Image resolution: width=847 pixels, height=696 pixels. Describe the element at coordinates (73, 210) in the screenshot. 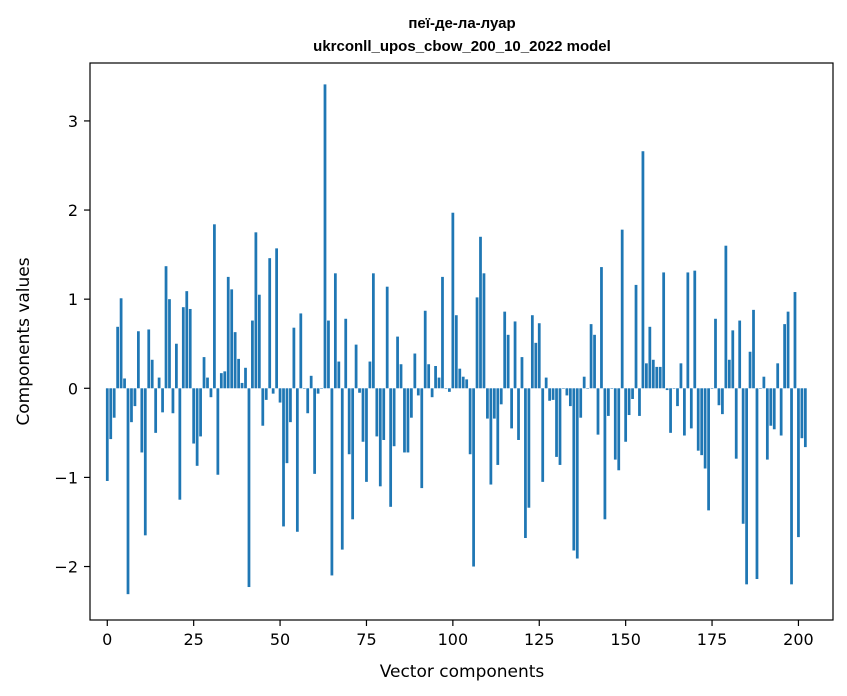

I see `y-tick-label: 2` at that location.